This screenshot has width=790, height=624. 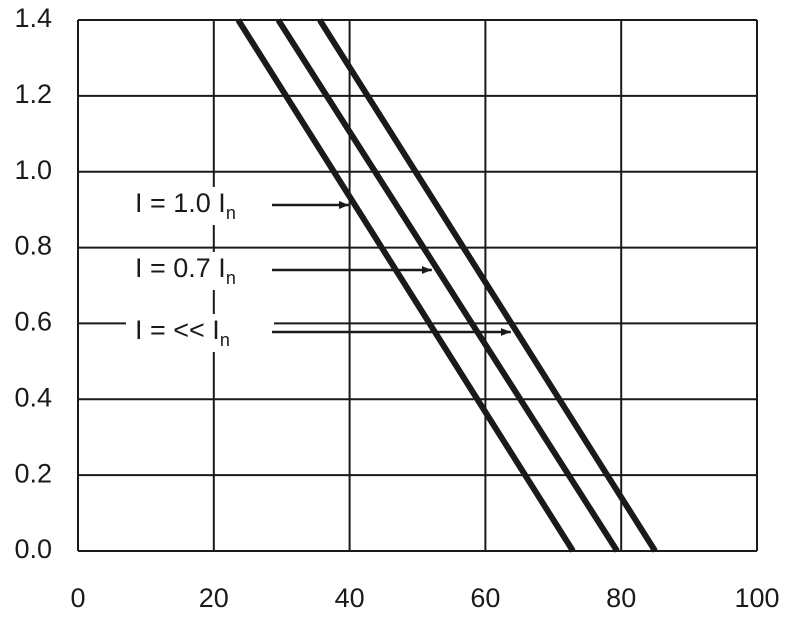 I want to click on annotation: I = 1.0 In, so click(x=185, y=205).